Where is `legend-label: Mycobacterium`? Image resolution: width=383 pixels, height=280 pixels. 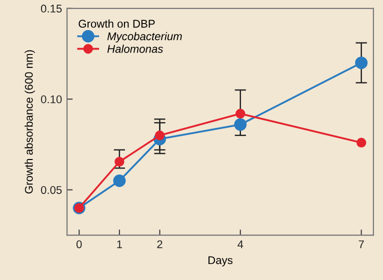
legend-label: Mycobacterium is located at coordinates (144, 37).